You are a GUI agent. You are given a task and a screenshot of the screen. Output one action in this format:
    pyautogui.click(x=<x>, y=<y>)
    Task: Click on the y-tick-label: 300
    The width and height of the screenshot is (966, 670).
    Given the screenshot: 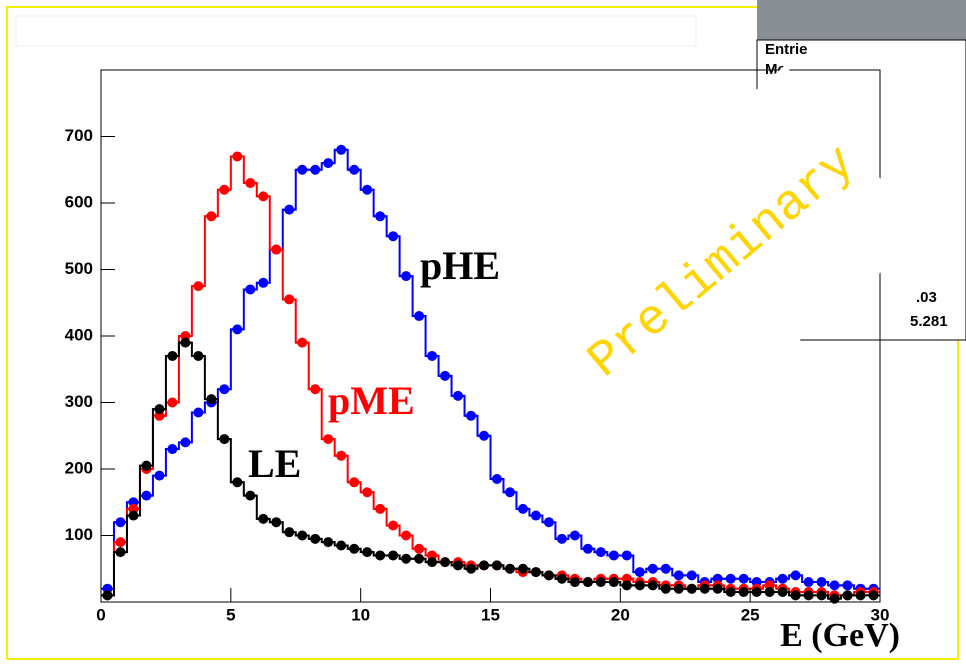 What is the action you would take?
    pyautogui.click(x=79, y=401)
    